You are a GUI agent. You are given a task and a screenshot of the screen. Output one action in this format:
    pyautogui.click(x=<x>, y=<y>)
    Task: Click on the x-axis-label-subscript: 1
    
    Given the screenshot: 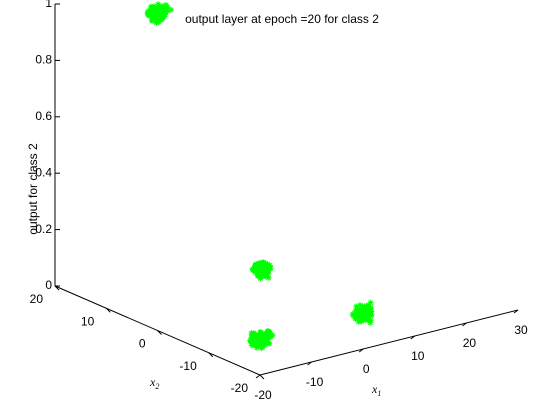 What is the action you would take?
    pyautogui.click(x=379, y=393)
    